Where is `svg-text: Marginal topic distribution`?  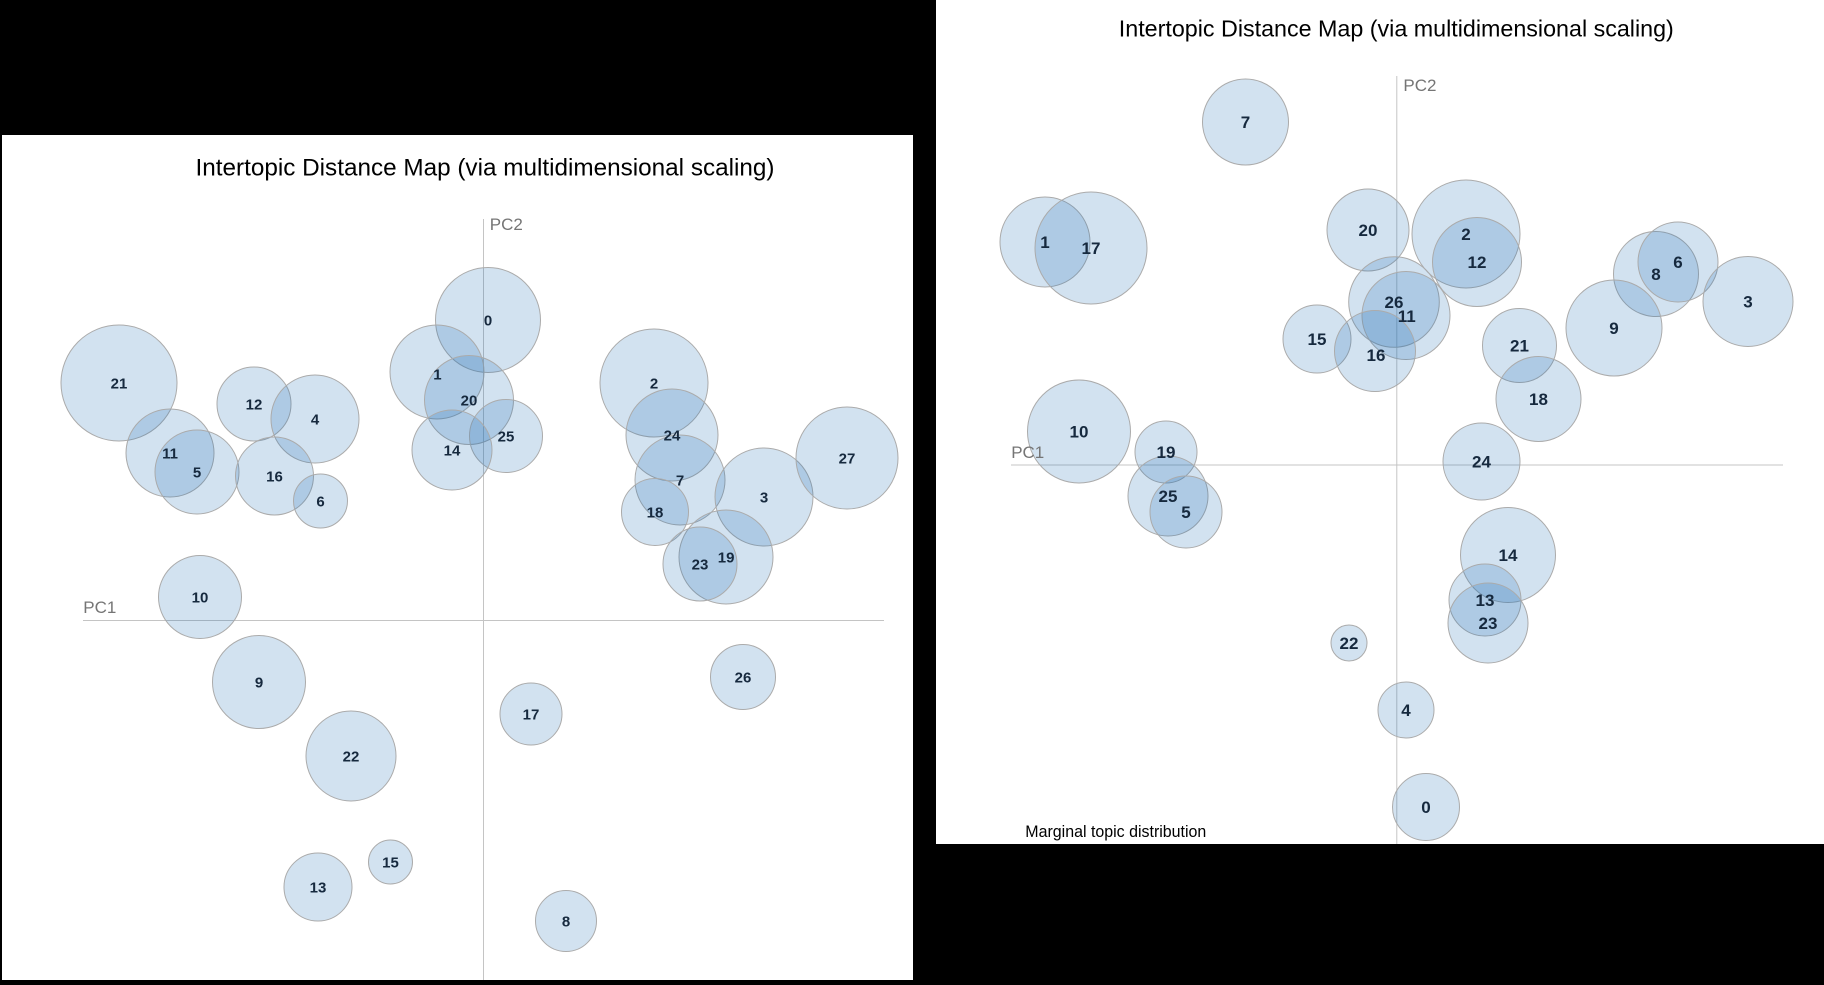 svg-text: Marginal topic distribution is located at coordinates (1115, 831).